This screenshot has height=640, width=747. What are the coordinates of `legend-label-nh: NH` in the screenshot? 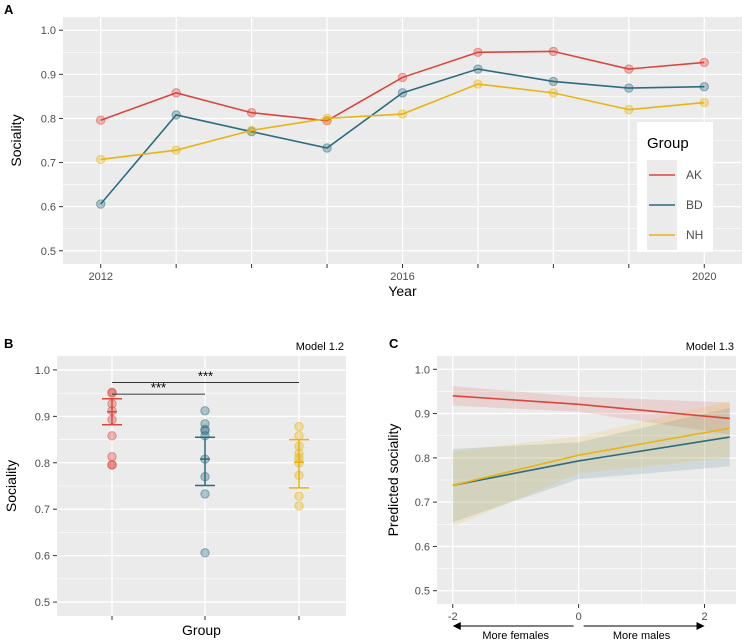 It's located at (694, 235).